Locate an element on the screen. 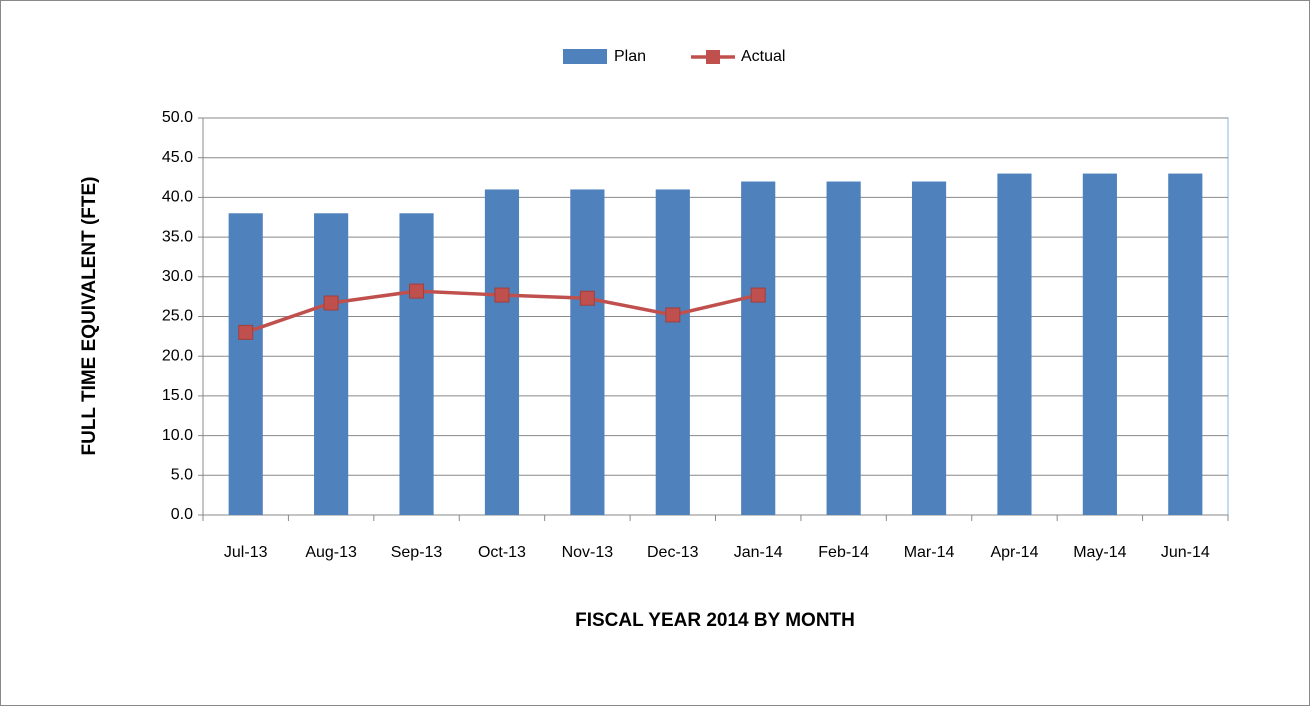 Image resolution: width=1310 pixels, height=711 pixels. y-tick-label: 45.0 is located at coordinates (177, 157).